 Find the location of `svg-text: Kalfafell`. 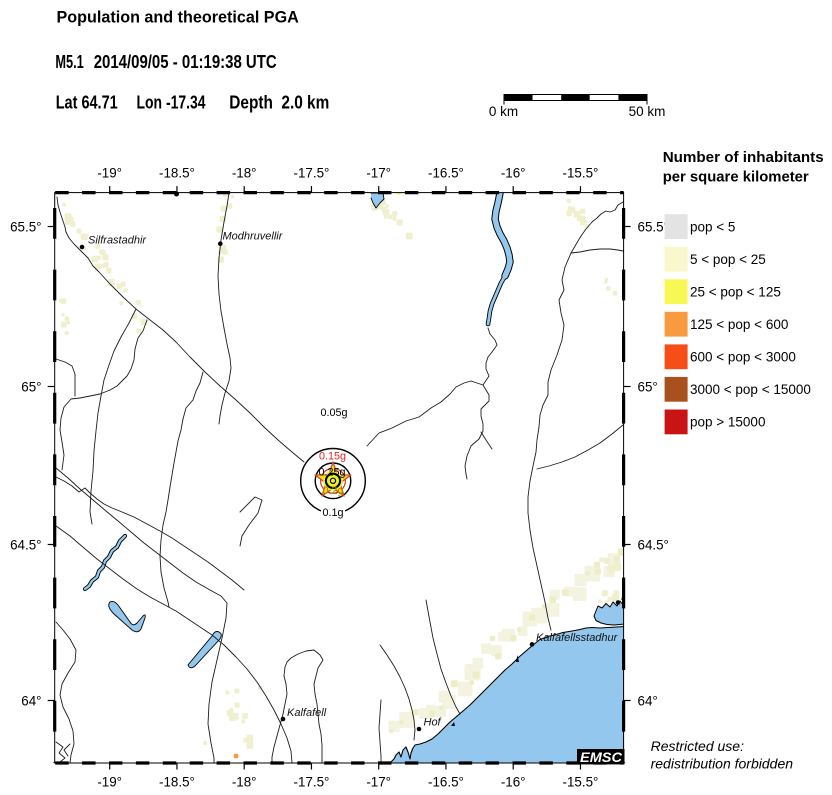

svg-text: Kalfafell is located at coordinates (307, 713).